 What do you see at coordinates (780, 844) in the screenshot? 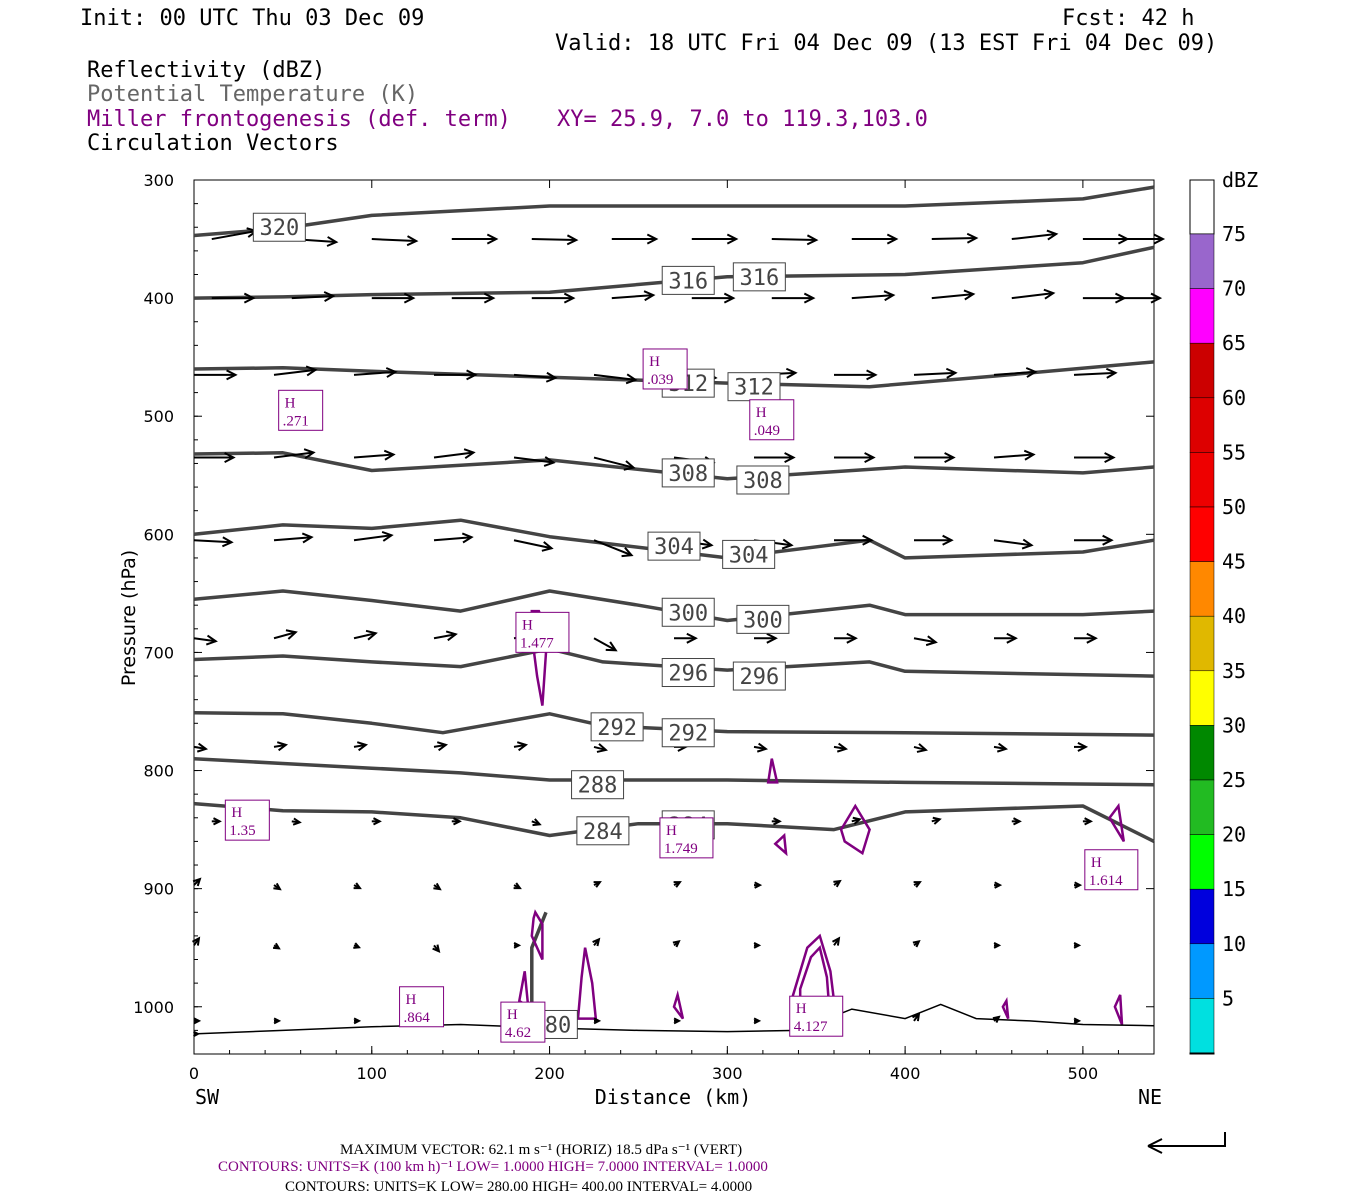
I see `frontogenesis-contour` at bounding box center [780, 844].